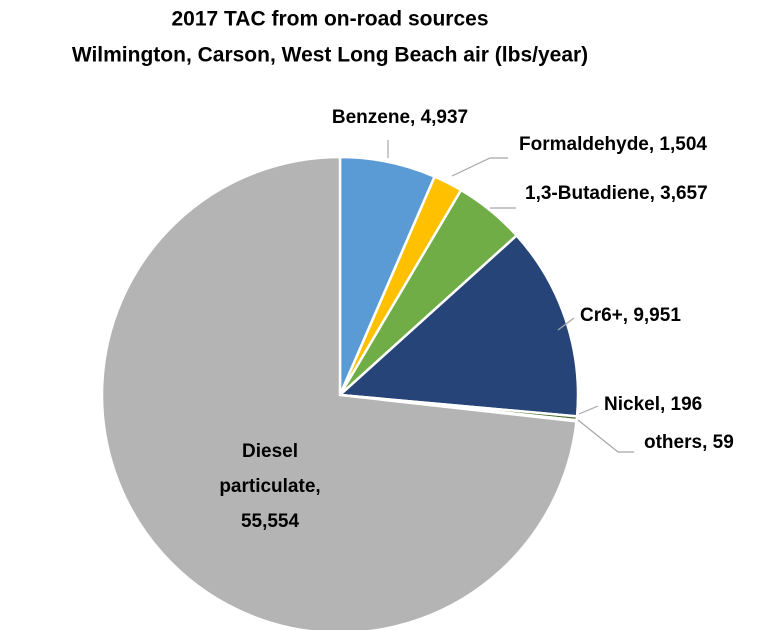 This screenshot has height=630, width=774. I want to click on data-label: 1,3-Butadiene, 3,657, so click(616, 193).